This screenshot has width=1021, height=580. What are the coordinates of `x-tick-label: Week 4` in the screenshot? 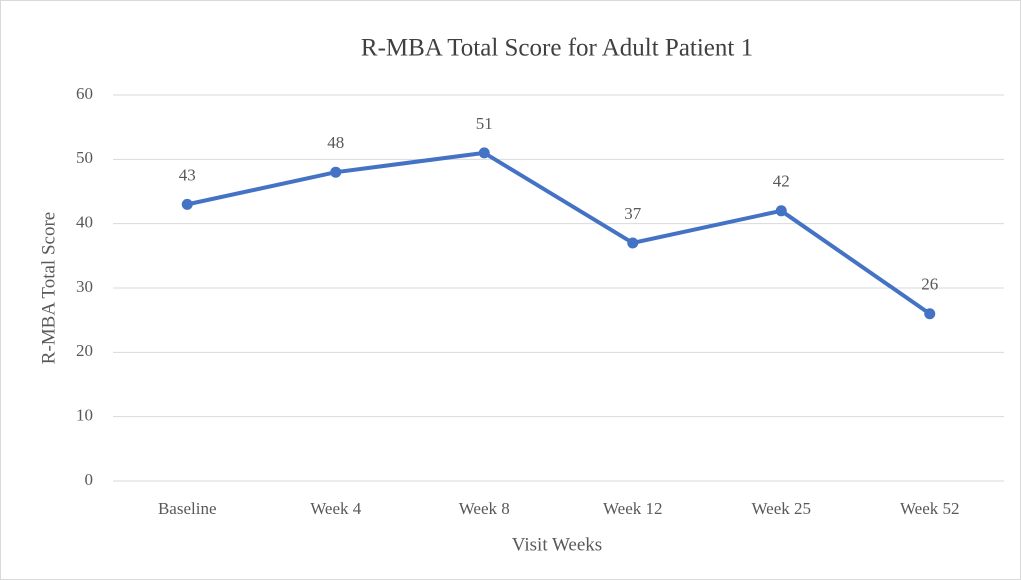 It's located at (336, 508).